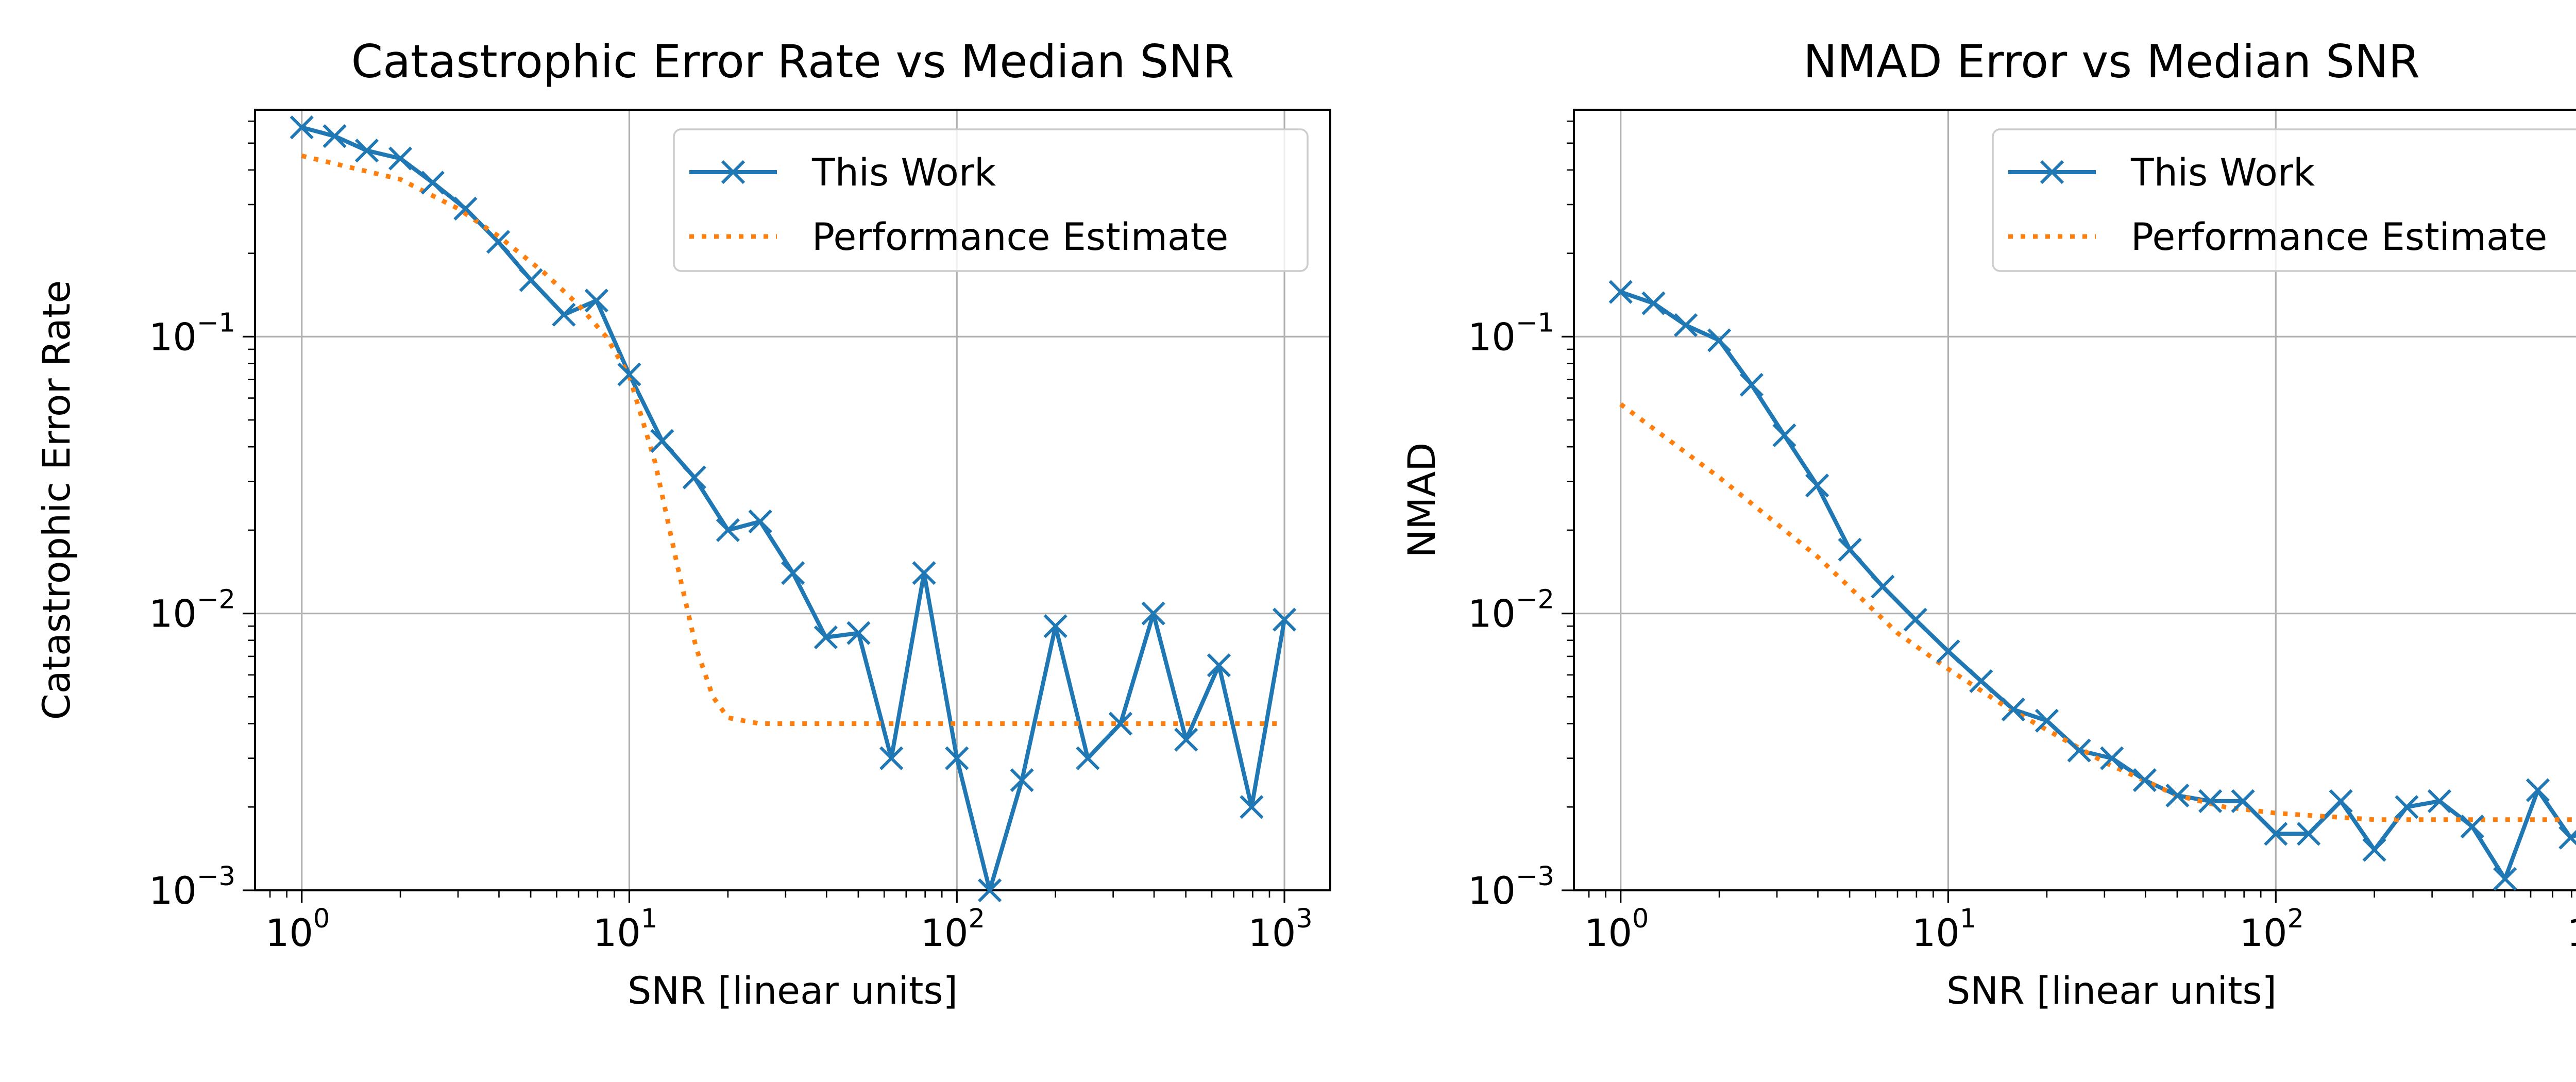 The image size is (2576, 1082). Describe the element at coordinates (2111, 991) in the screenshot. I see `x-axis-label: SNR [linear units]` at that location.